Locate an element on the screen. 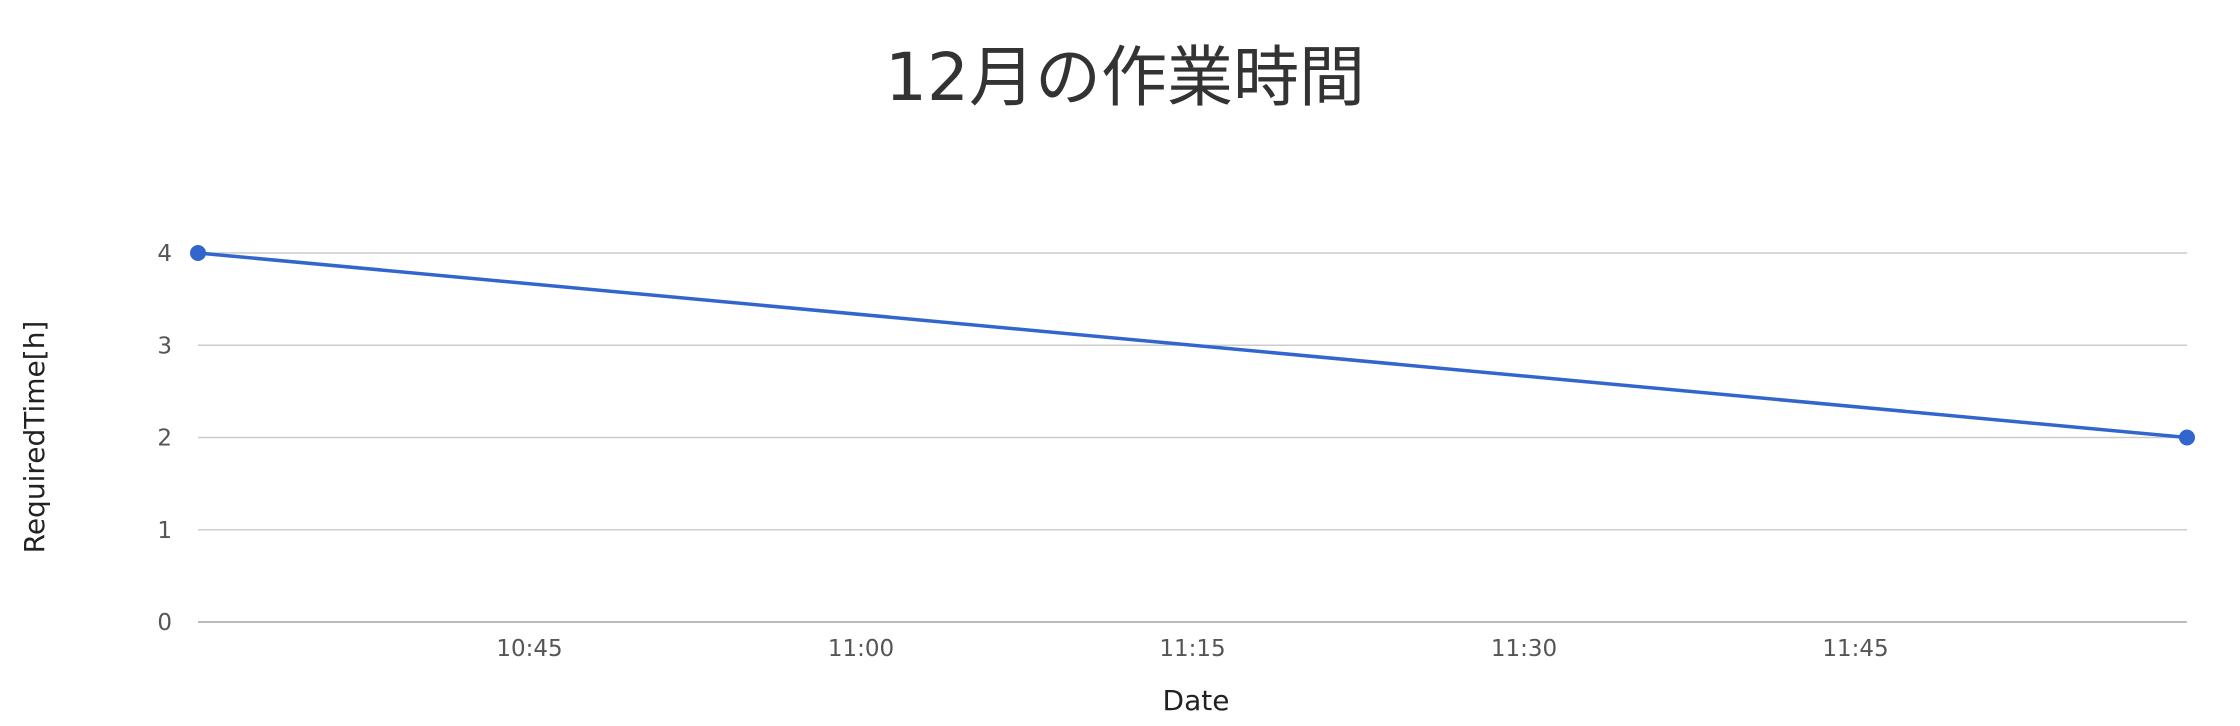  y-axis-label: RequiredTime[h] is located at coordinates (34, 437).